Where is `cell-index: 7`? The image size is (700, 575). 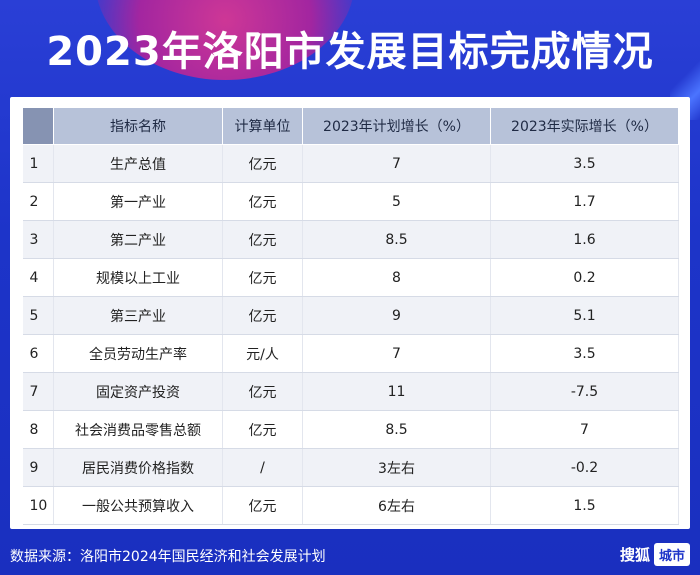 cell-index: 7 is located at coordinates (38, 391).